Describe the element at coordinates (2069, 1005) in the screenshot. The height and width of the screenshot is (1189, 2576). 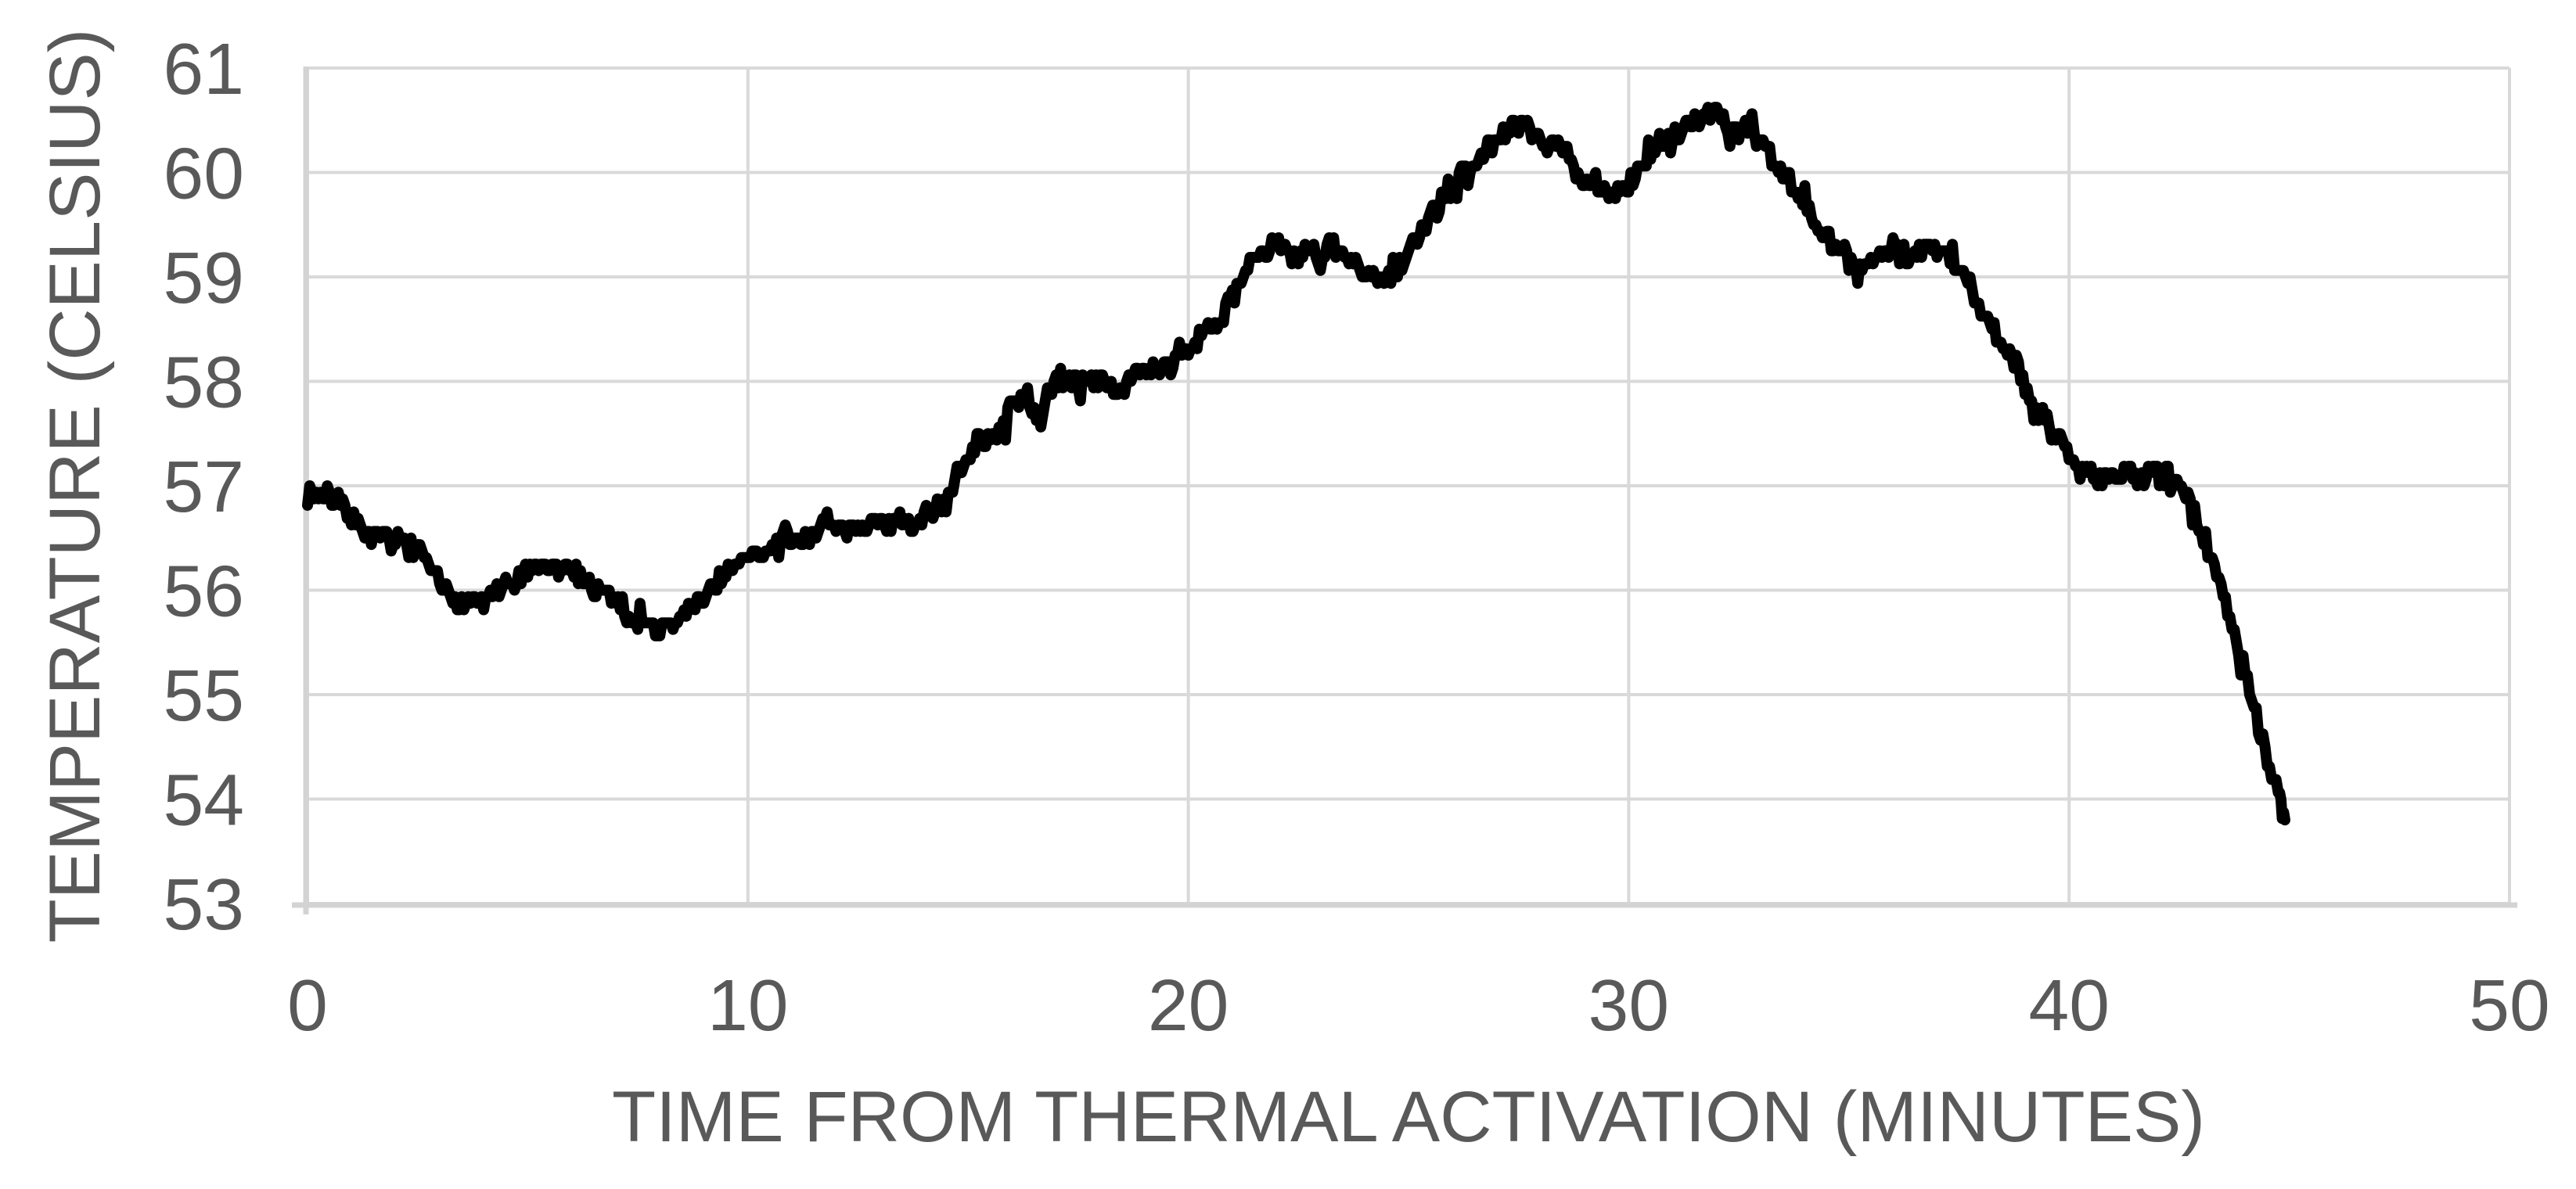
I see `x-tick-label: 40` at that location.